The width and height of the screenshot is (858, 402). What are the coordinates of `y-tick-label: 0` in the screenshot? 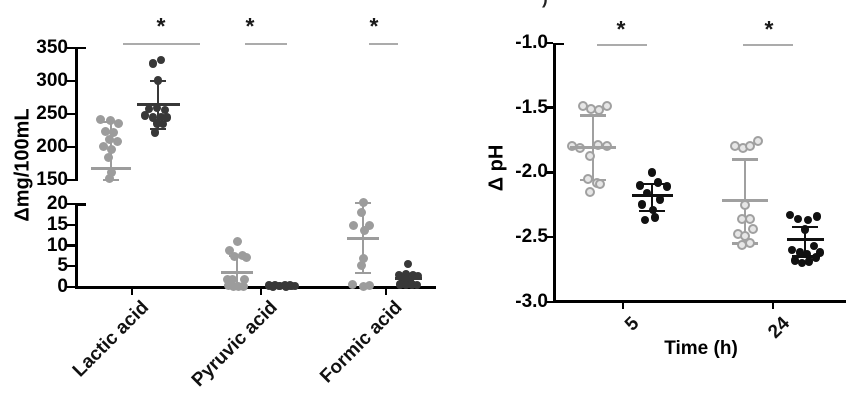 It's located at (62, 286).